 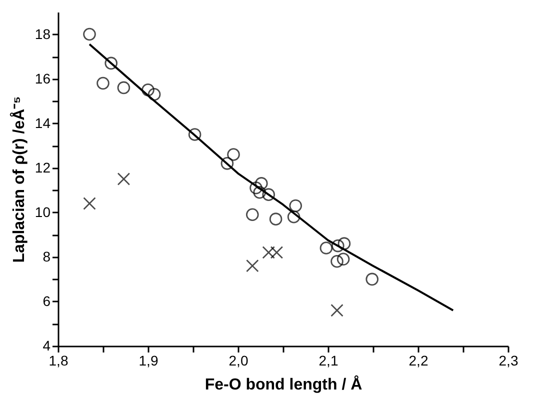 What do you see at coordinates (418, 360) in the screenshot?
I see `x-tick-label: 2,2` at bounding box center [418, 360].